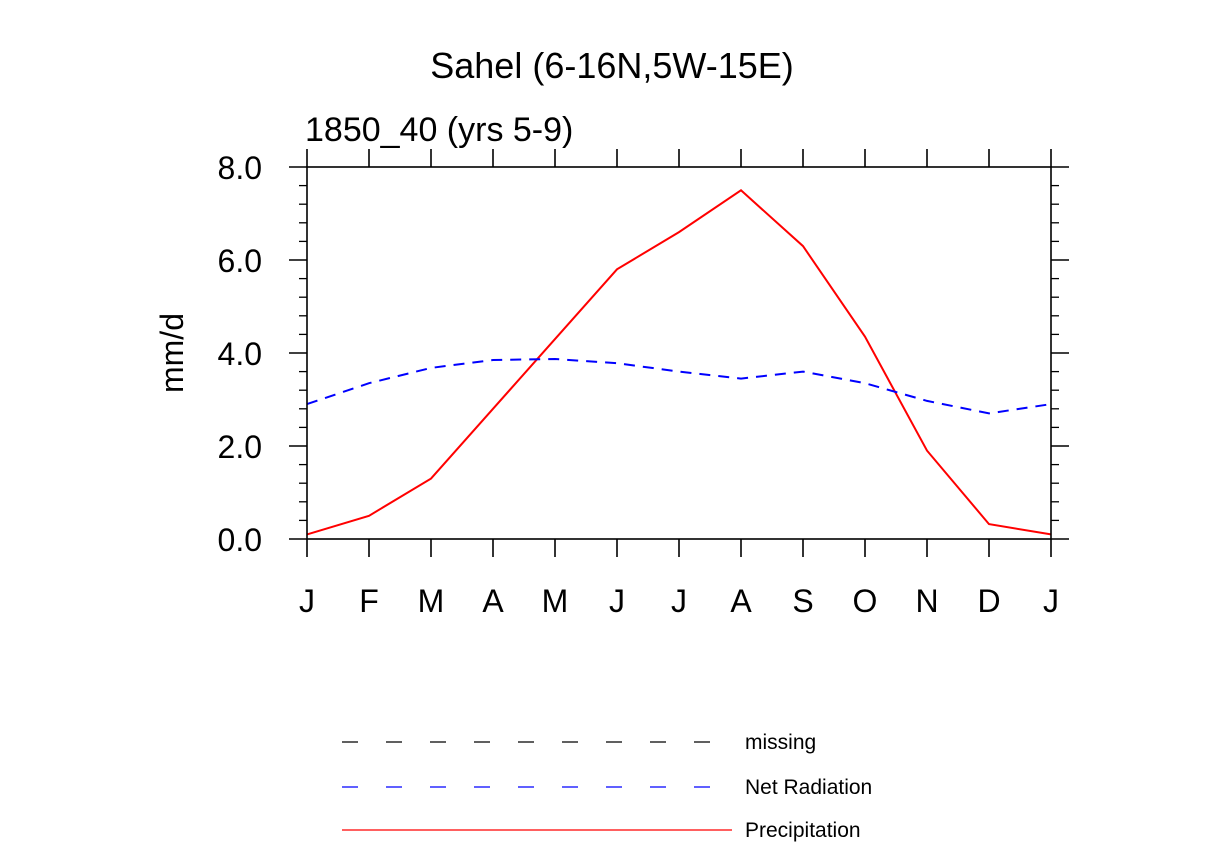  Describe the element at coordinates (369, 601) in the screenshot. I see `x-tick-label: F` at that location.